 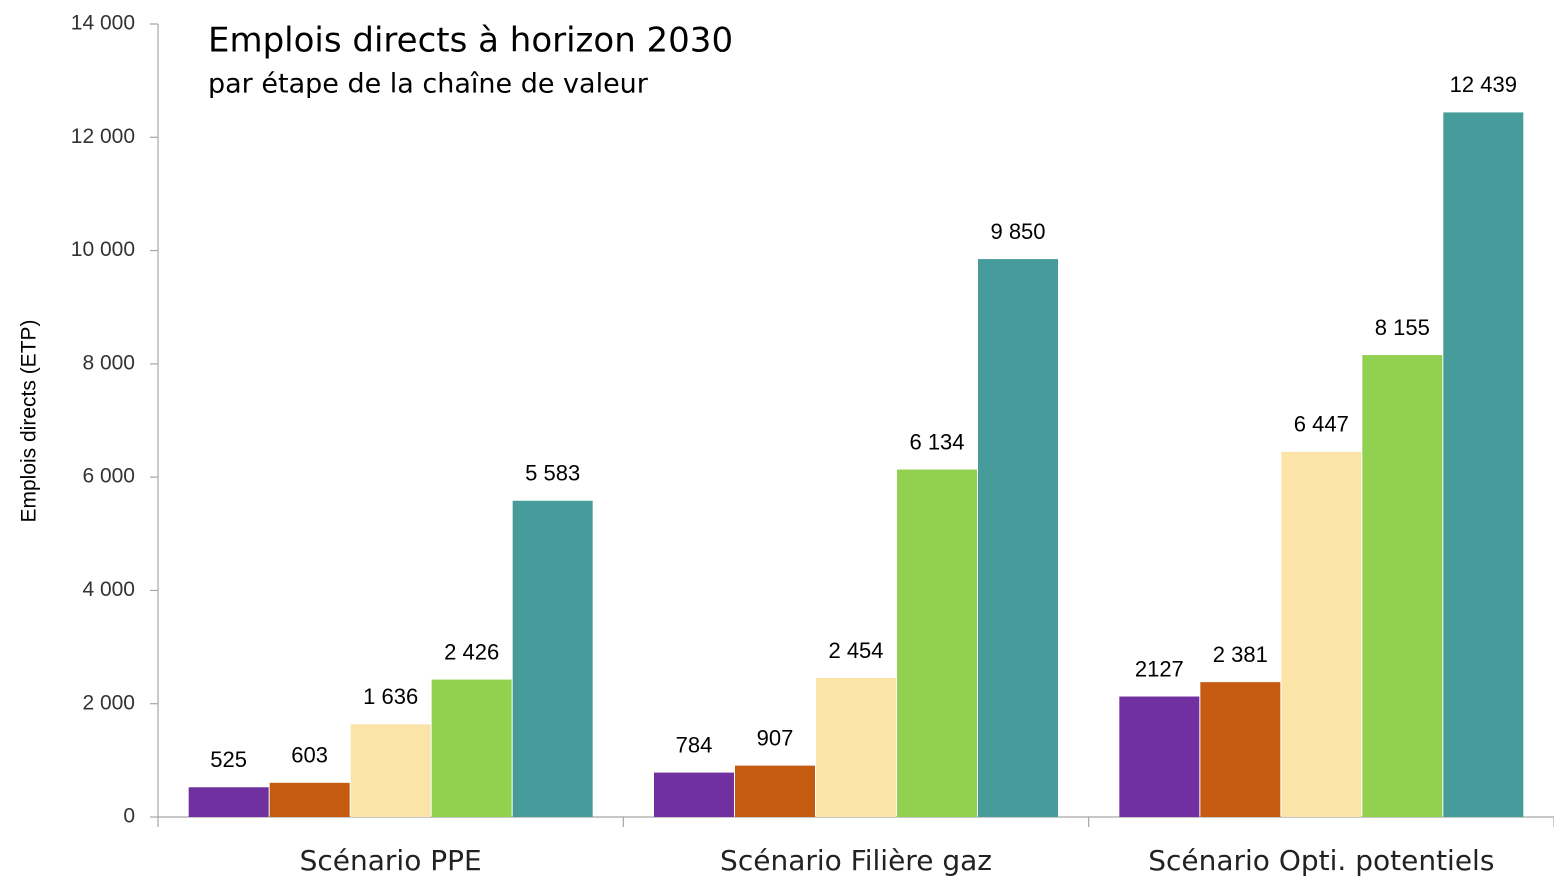 What do you see at coordinates (694, 744) in the screenshot?
I see `value-label: 784` at bounding box center [694, 744].